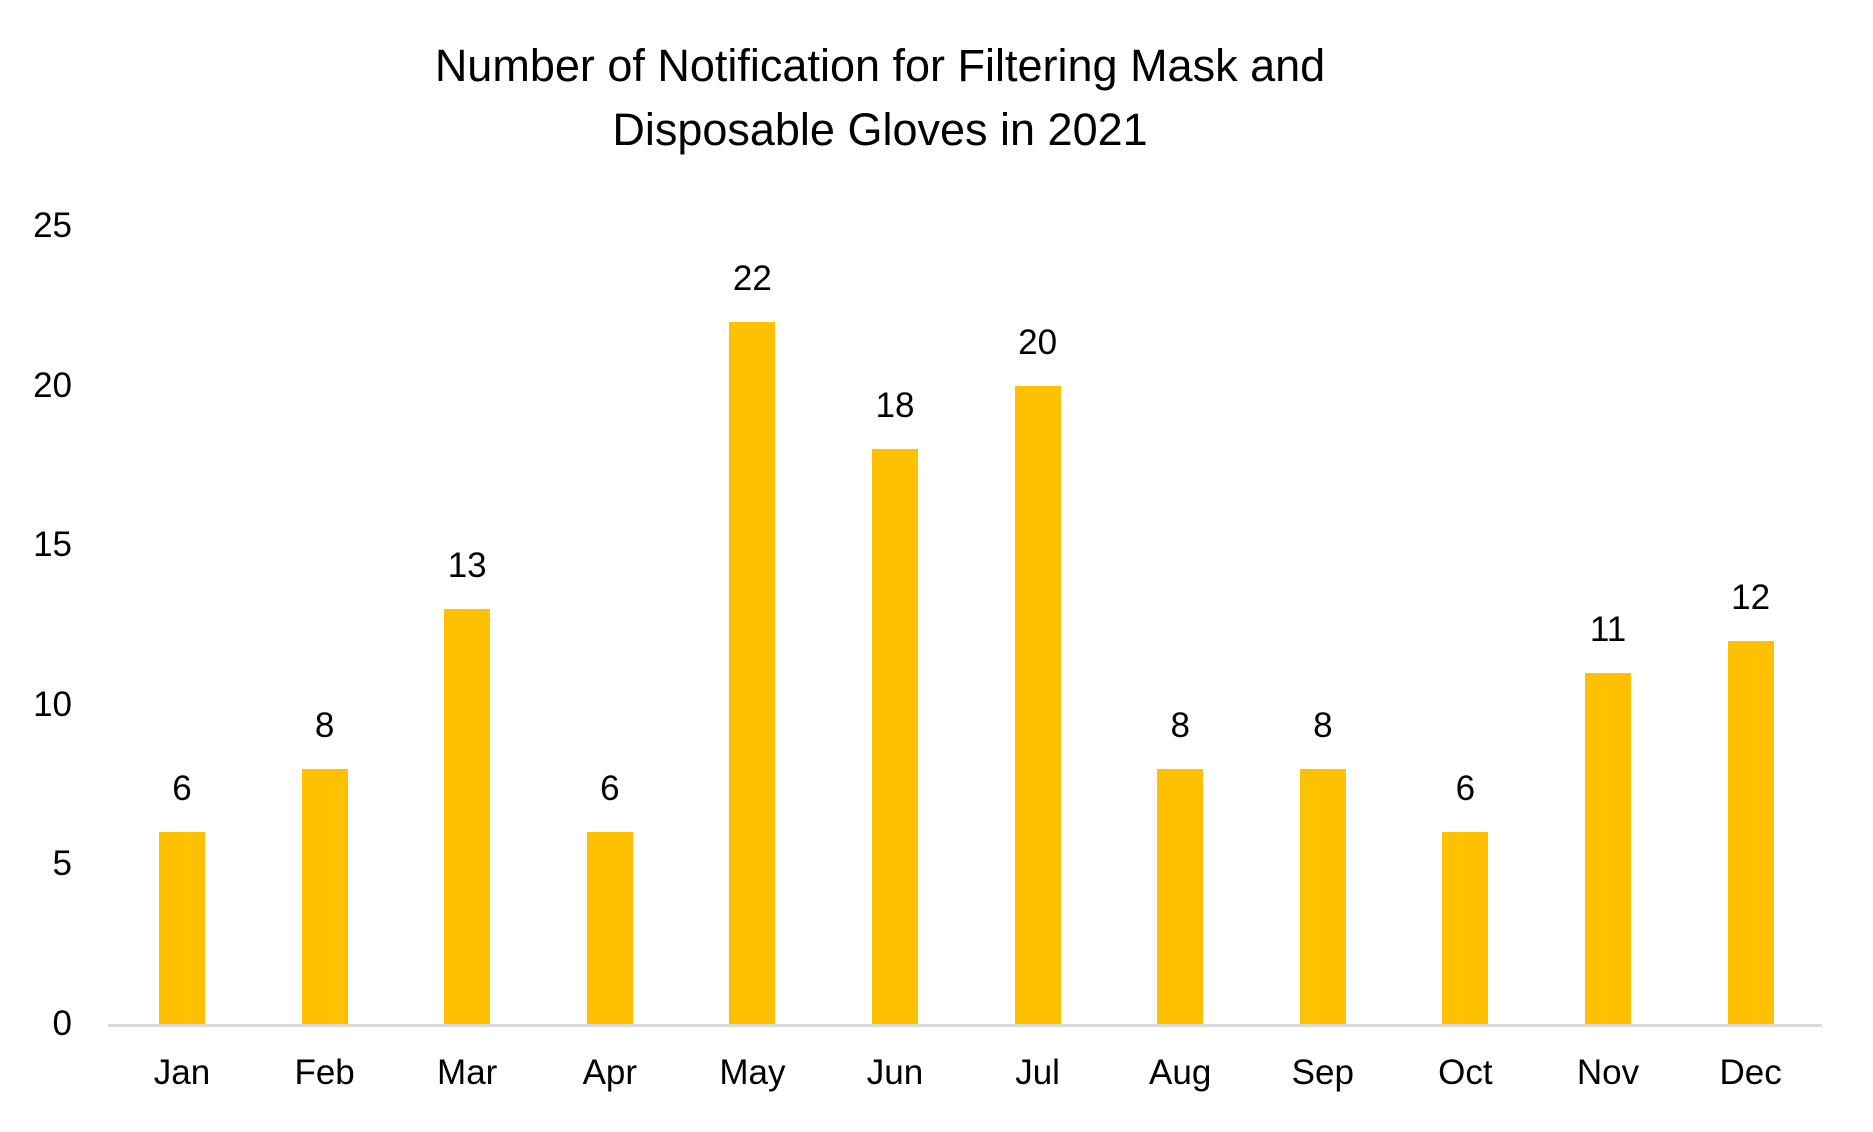  I want to click on x-tick-label: Jul, so click(1037, 1072).